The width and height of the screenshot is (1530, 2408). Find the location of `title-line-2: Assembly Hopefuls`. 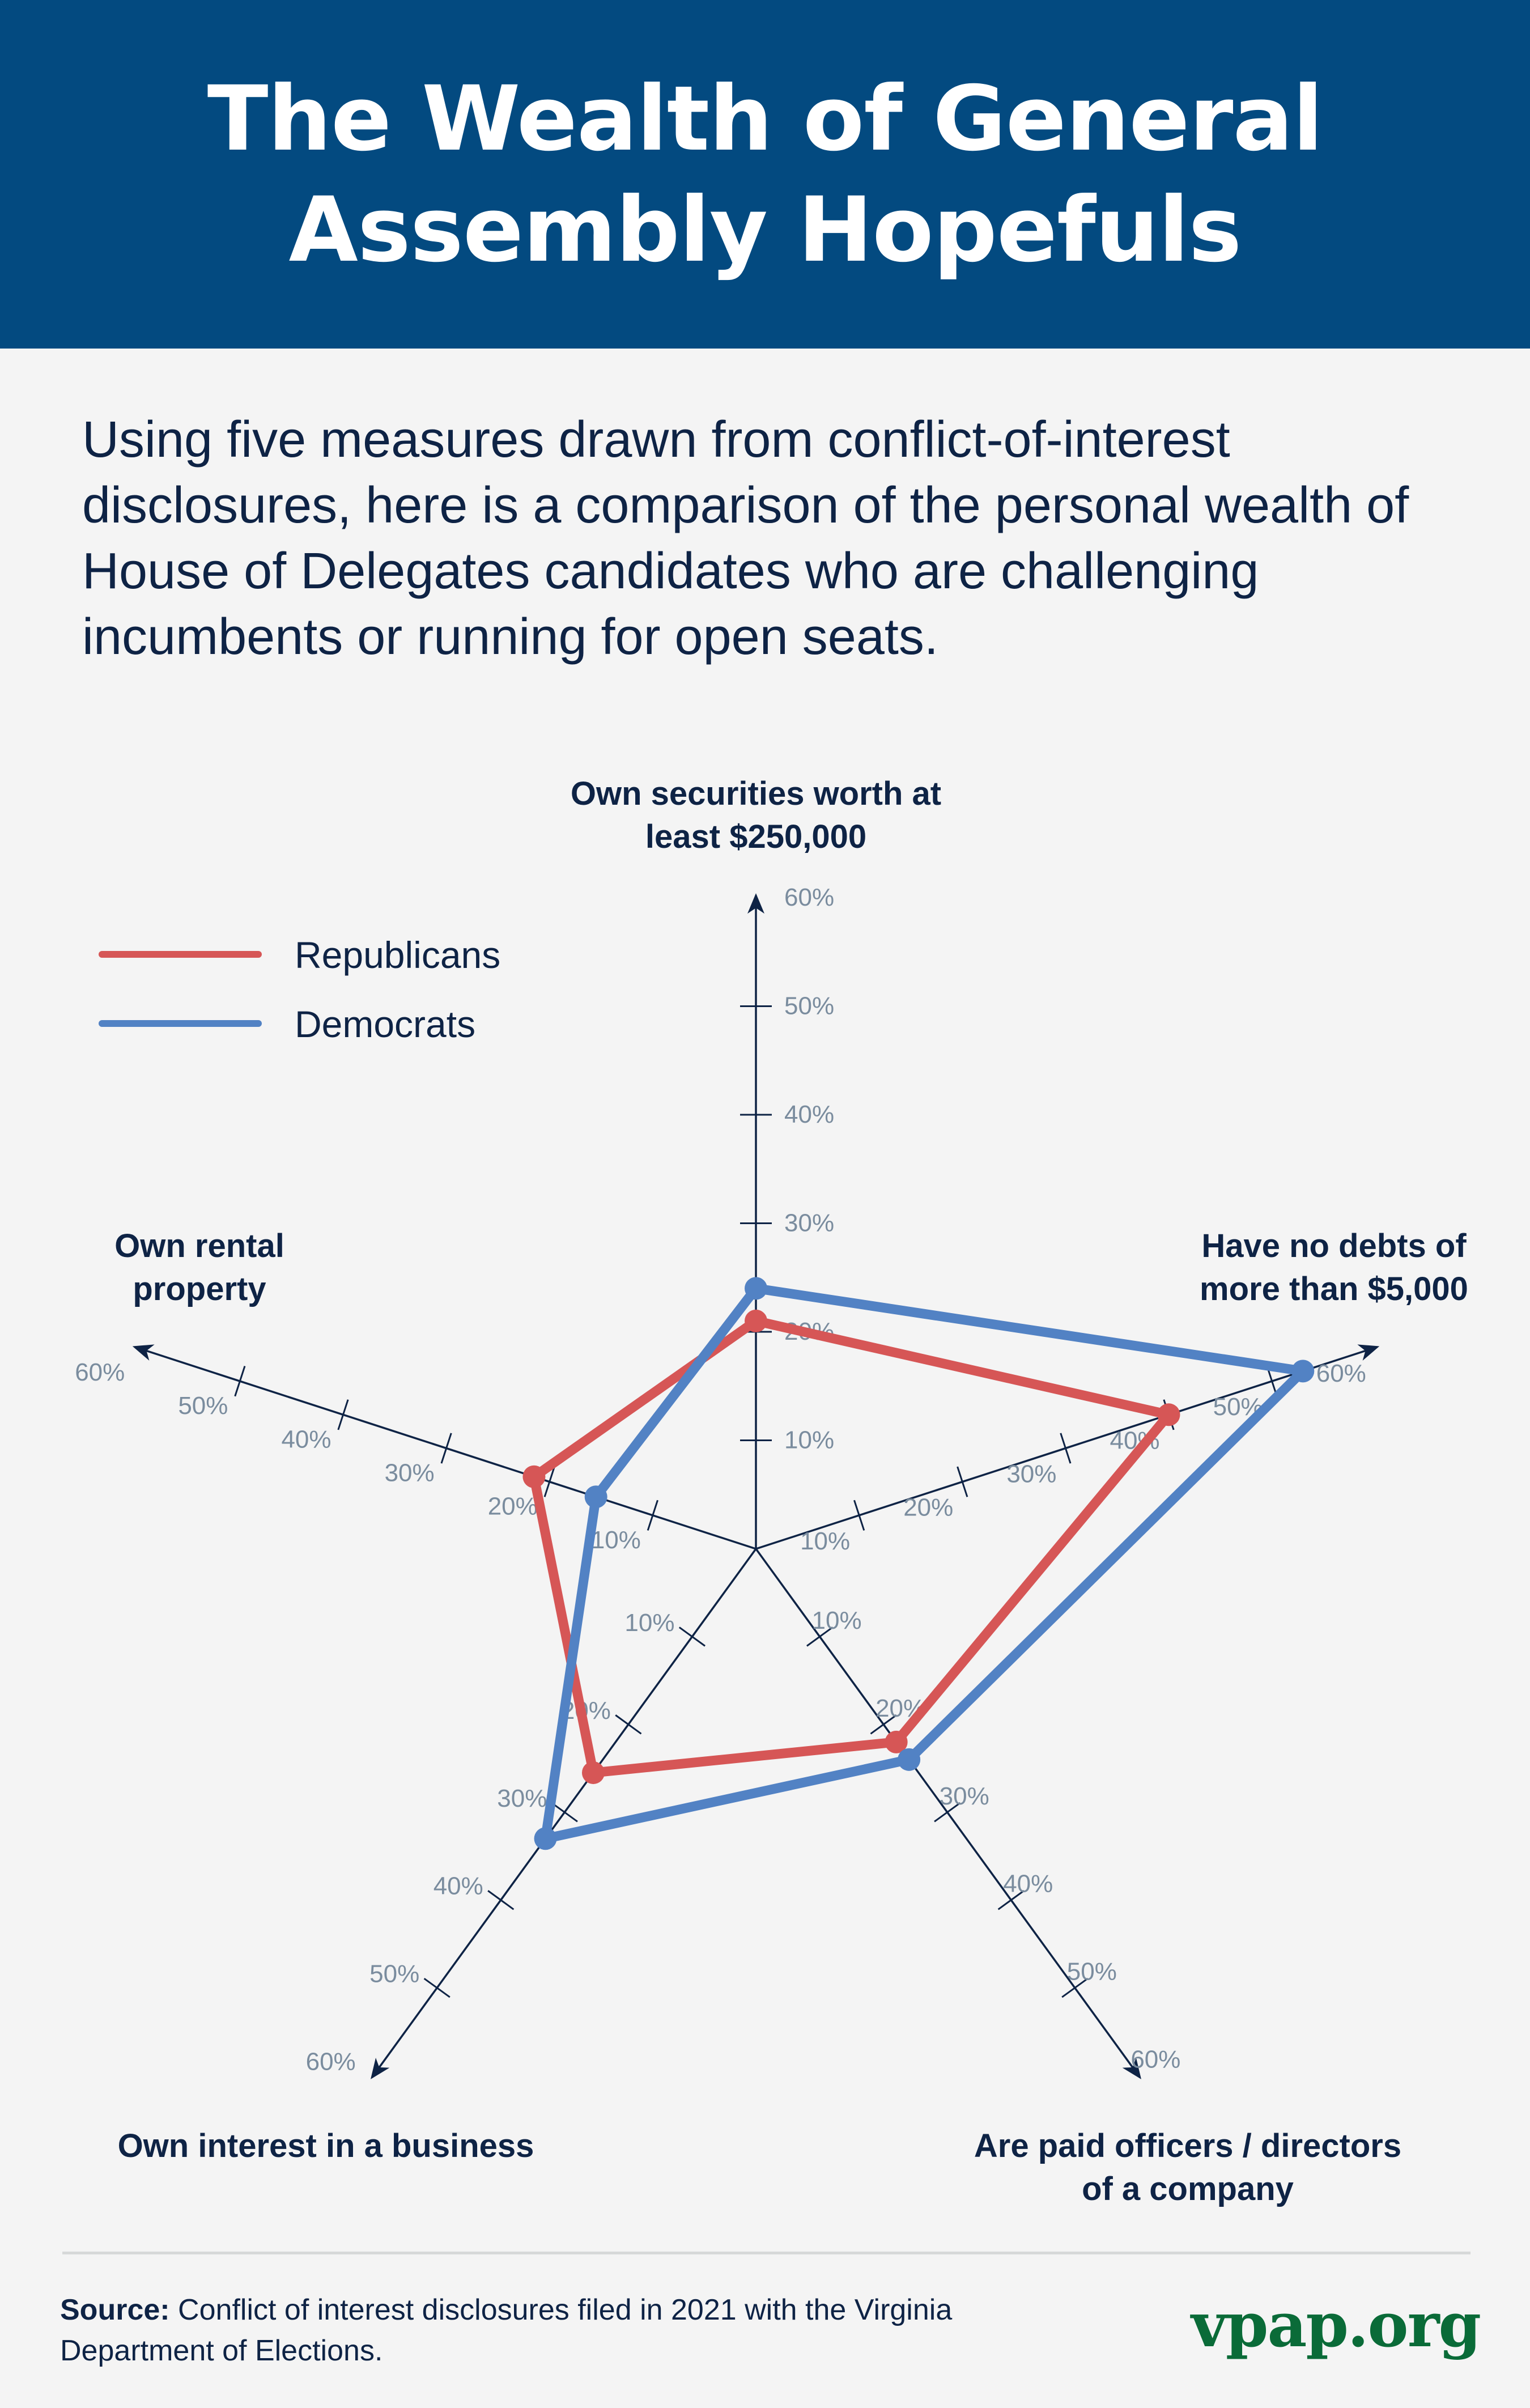

title-line-2: Assembly Hopefuls is located at coordinates (765, 229).